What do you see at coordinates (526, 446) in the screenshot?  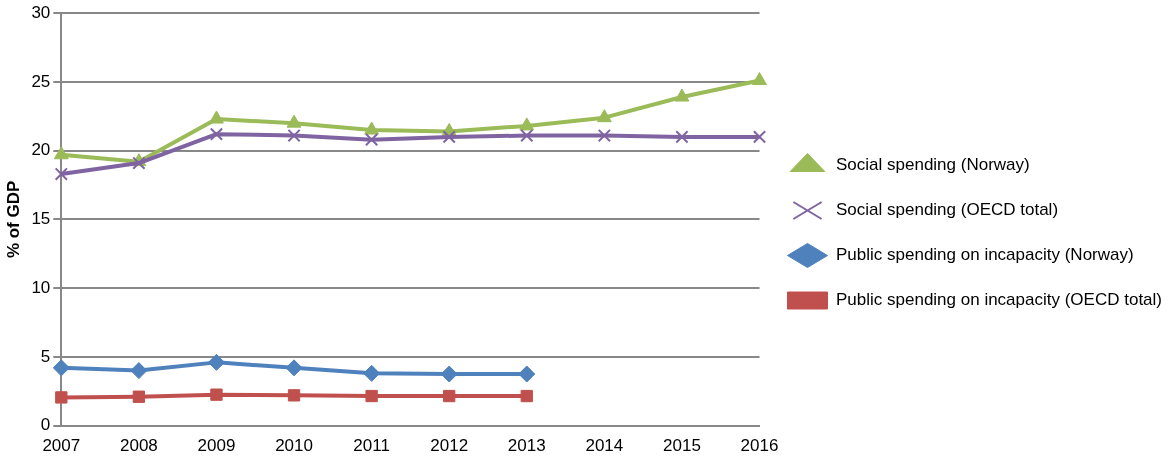 I see `x-tick-label: 2013` at bounding box center [526, 446].